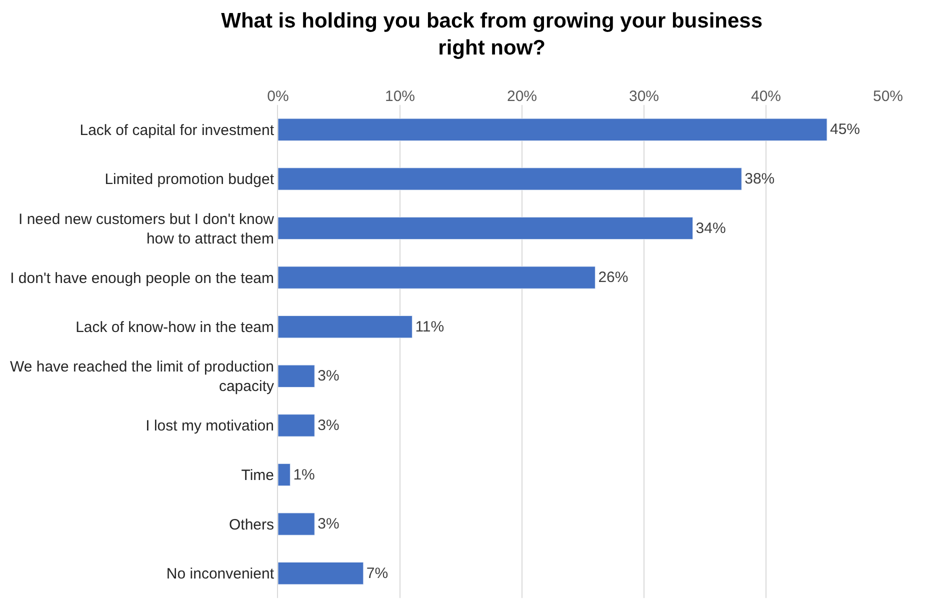  Describe the element at coordinates (177, 130) in the screenshot. I see `y-tick-label: Lack of capital for investment` at that location.